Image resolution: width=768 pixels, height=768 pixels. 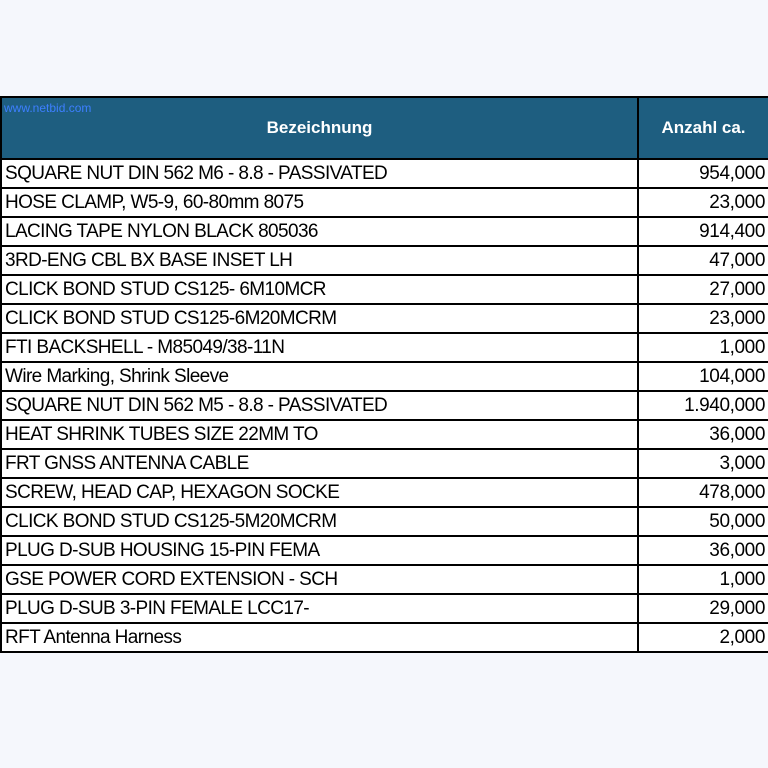 What do you see at coordinates (319, 376) in the screenshot?
I see `part-name-cell: Wire Marking, Shrink Sleeve` at bounding box center [319, 376].